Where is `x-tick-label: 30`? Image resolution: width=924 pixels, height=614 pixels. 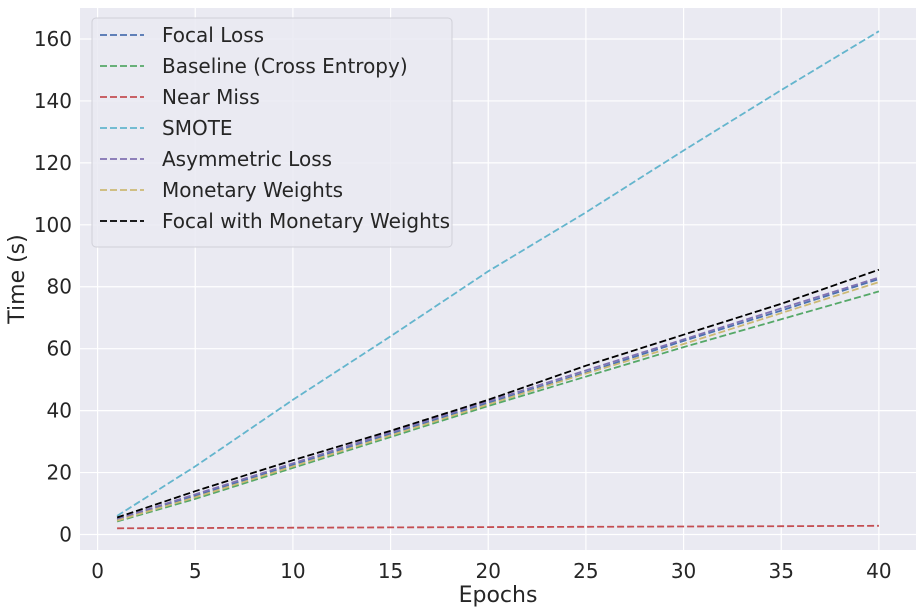
x-tick-label: 30 is located at coordinates (683, 571).